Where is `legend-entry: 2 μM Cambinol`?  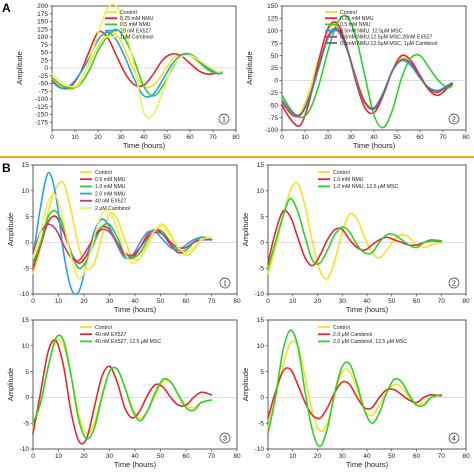 legend-entry: 2 μM Cambinol is located at coordinates (112, 209).